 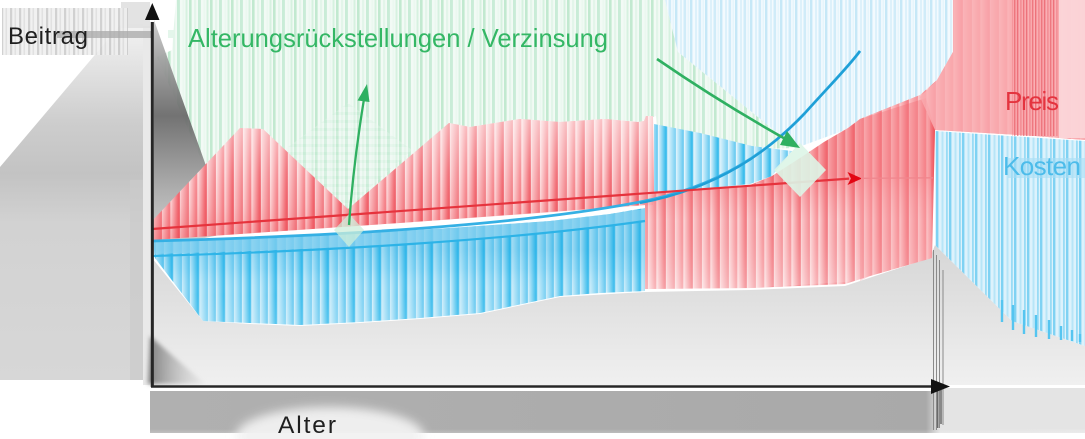 What do you see at coordinates (1042, 166) in the screenshot?
I see `svg-text: Kosten` at bounding box center [1042, 166].